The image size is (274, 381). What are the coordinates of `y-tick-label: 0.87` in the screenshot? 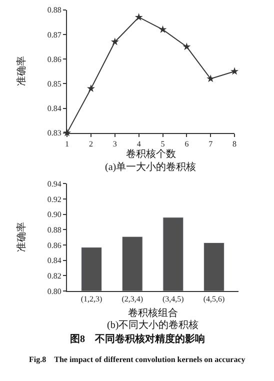 It's located at (54, 35).